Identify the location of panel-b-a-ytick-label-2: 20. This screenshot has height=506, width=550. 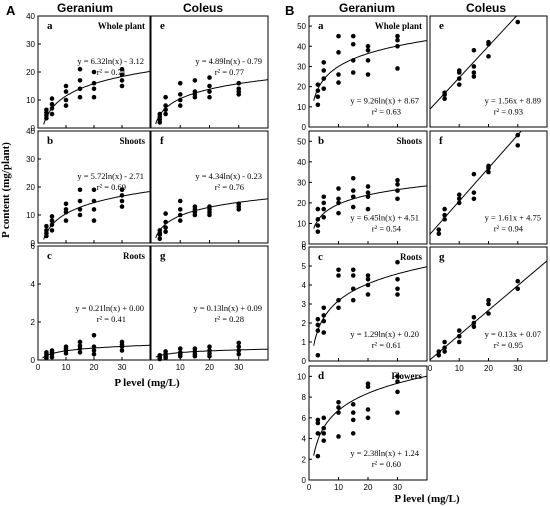
(301, 87).